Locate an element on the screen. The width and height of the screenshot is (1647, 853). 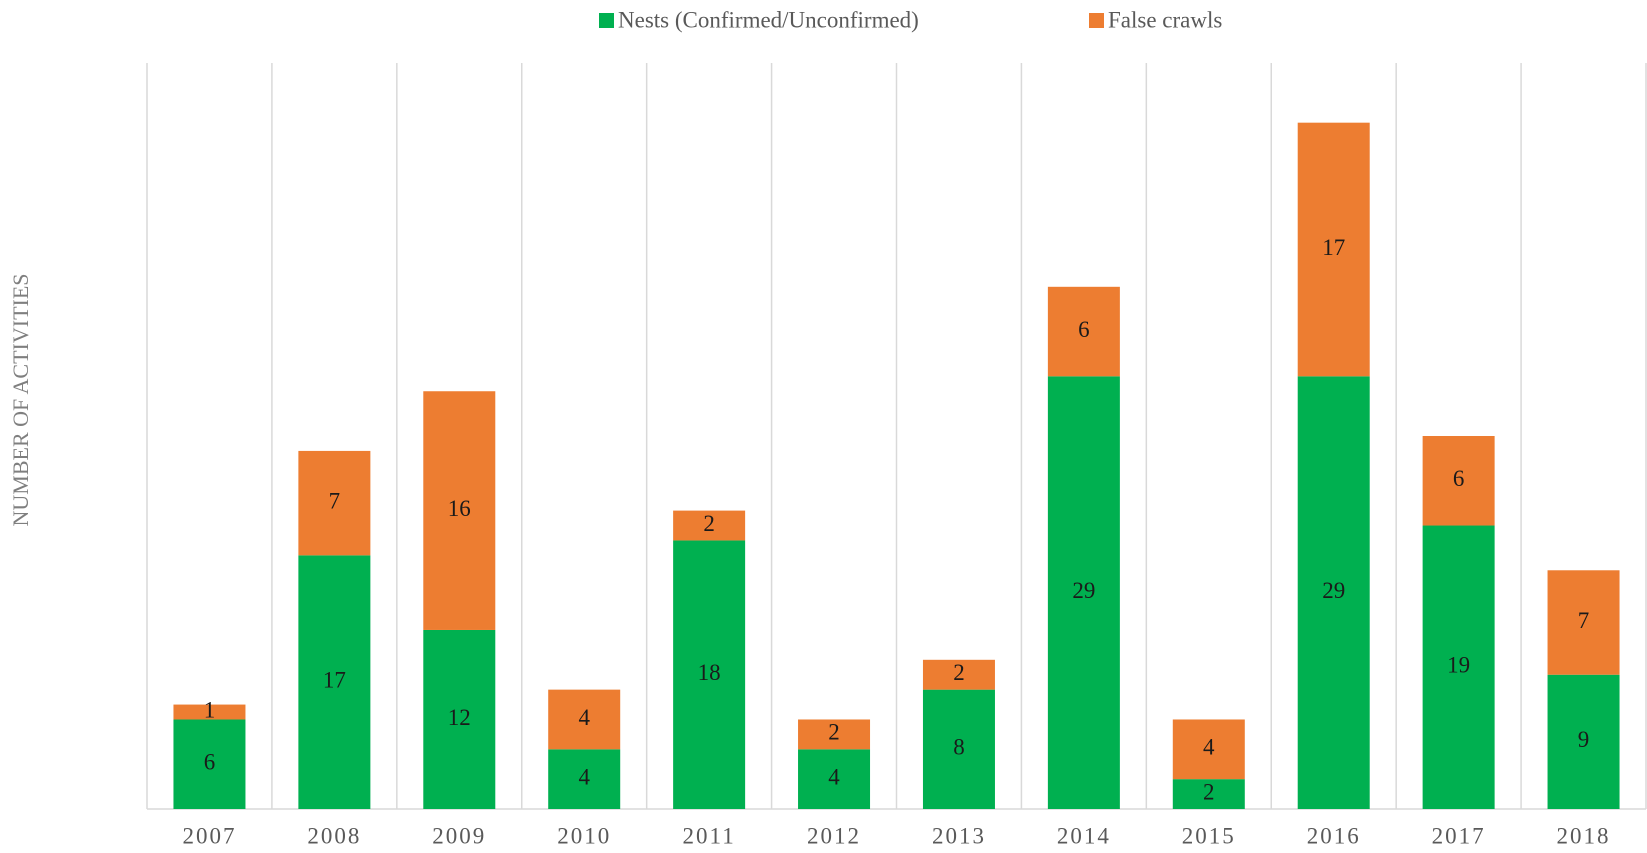
data-label: 12 is located at coordinates (459, 717).